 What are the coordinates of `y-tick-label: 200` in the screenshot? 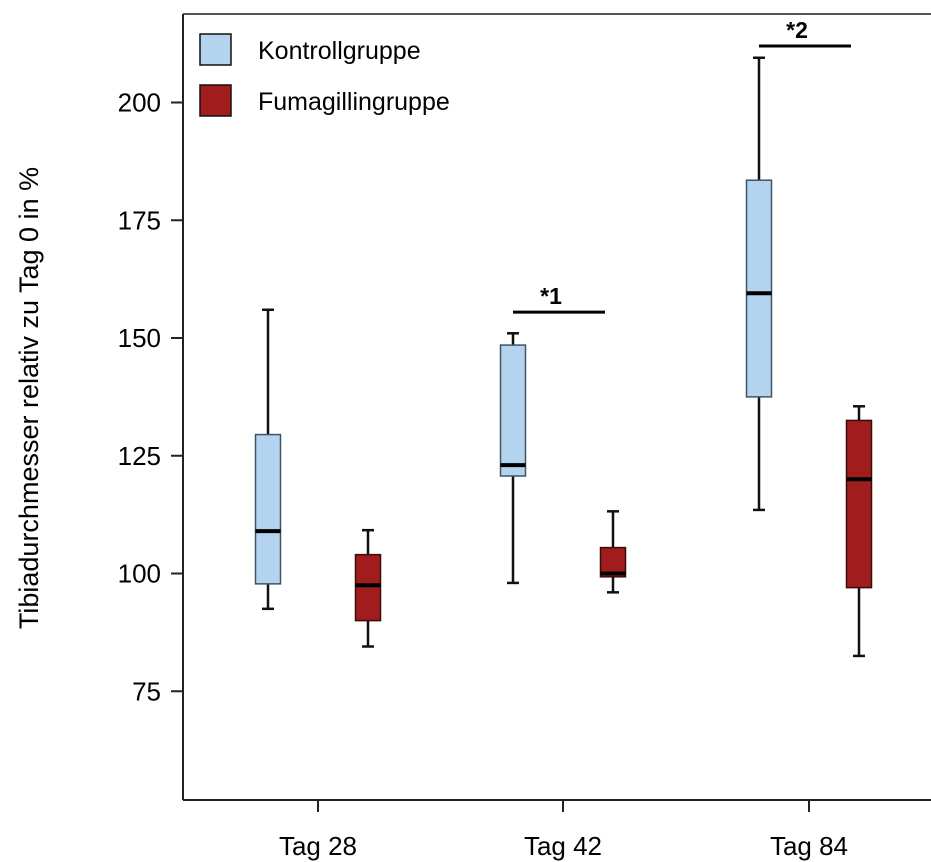 It's located at (139, 103).